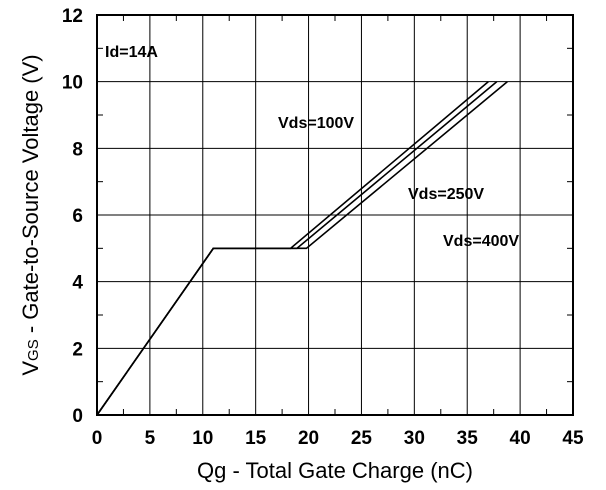 The height and width of the screenshot is (490, 606). What do you see at coordinates (316, 123) in the screenshot?
I see `annotation-vds-100v: Vds=100V` at bounding box center [316, 123].